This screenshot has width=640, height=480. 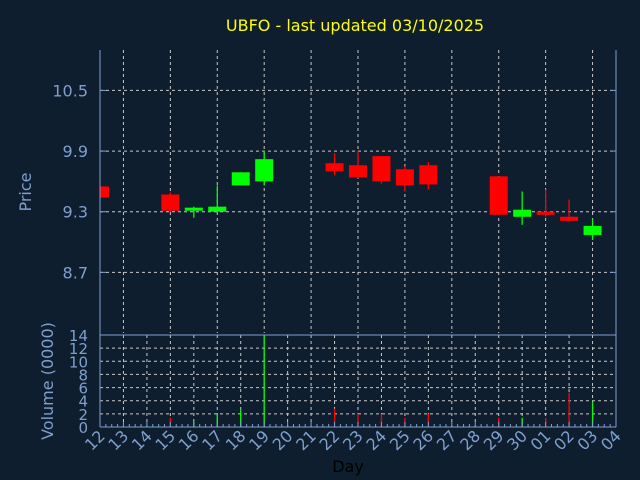 I want to click on volume-tick-label: 0, so click(x=83, y=428).